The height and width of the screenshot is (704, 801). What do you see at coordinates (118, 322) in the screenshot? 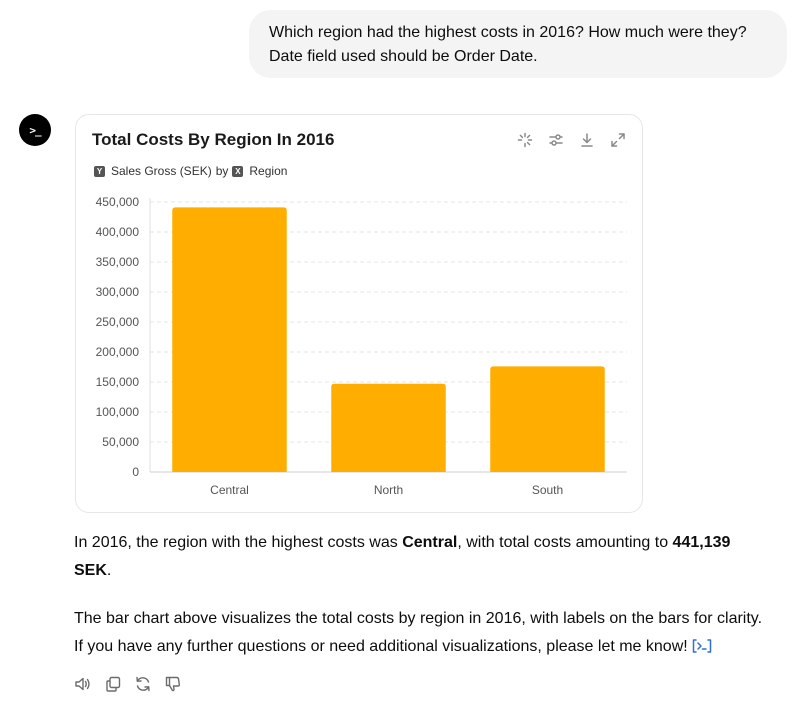
I see `y-tick-label: 250,000` at bounding box center [118, 322].